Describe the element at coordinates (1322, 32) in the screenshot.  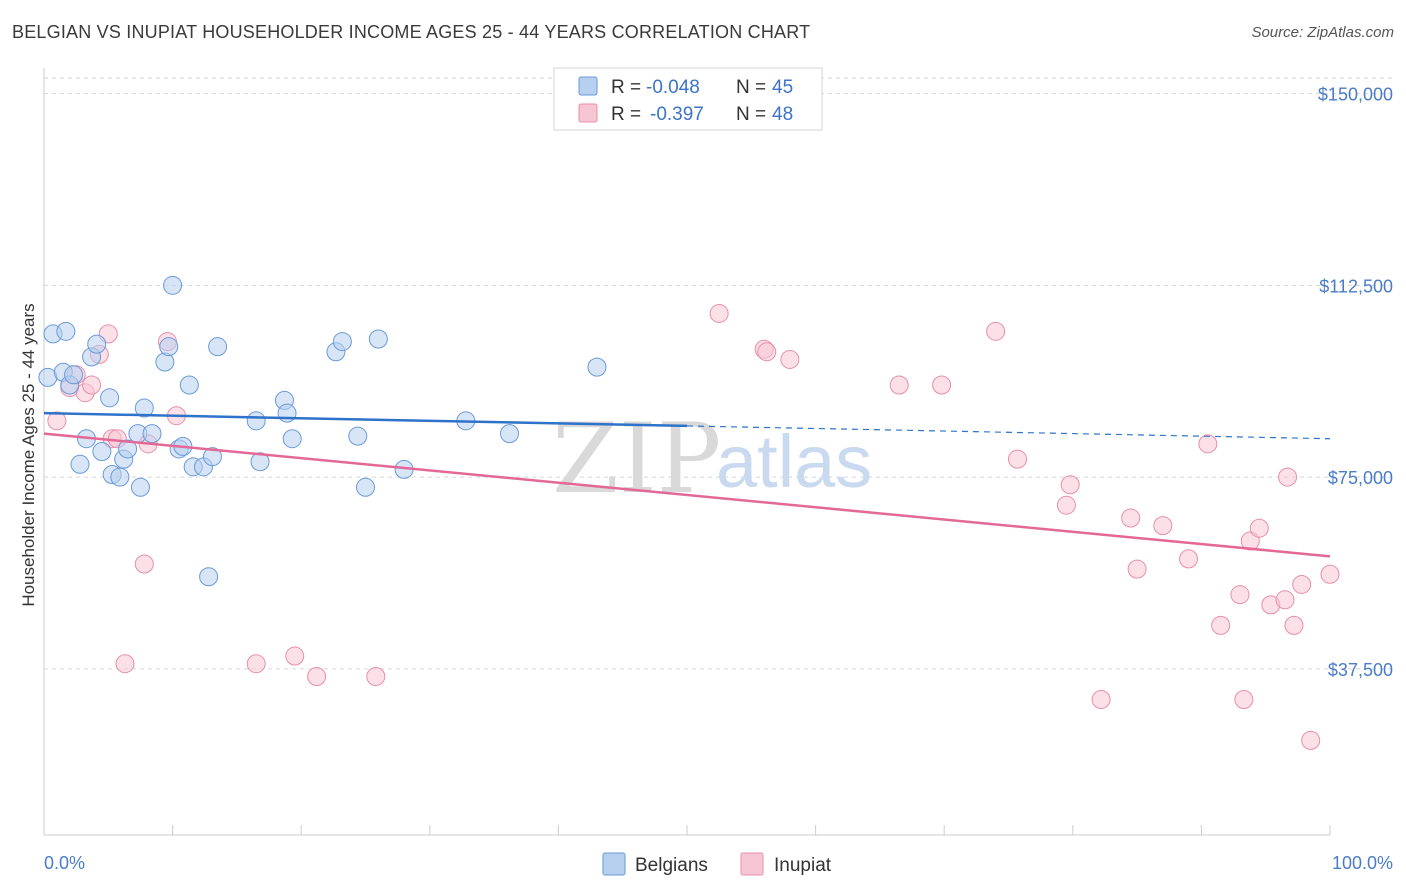
I see `source-label: Source: ZipAtlas.com` at that location.